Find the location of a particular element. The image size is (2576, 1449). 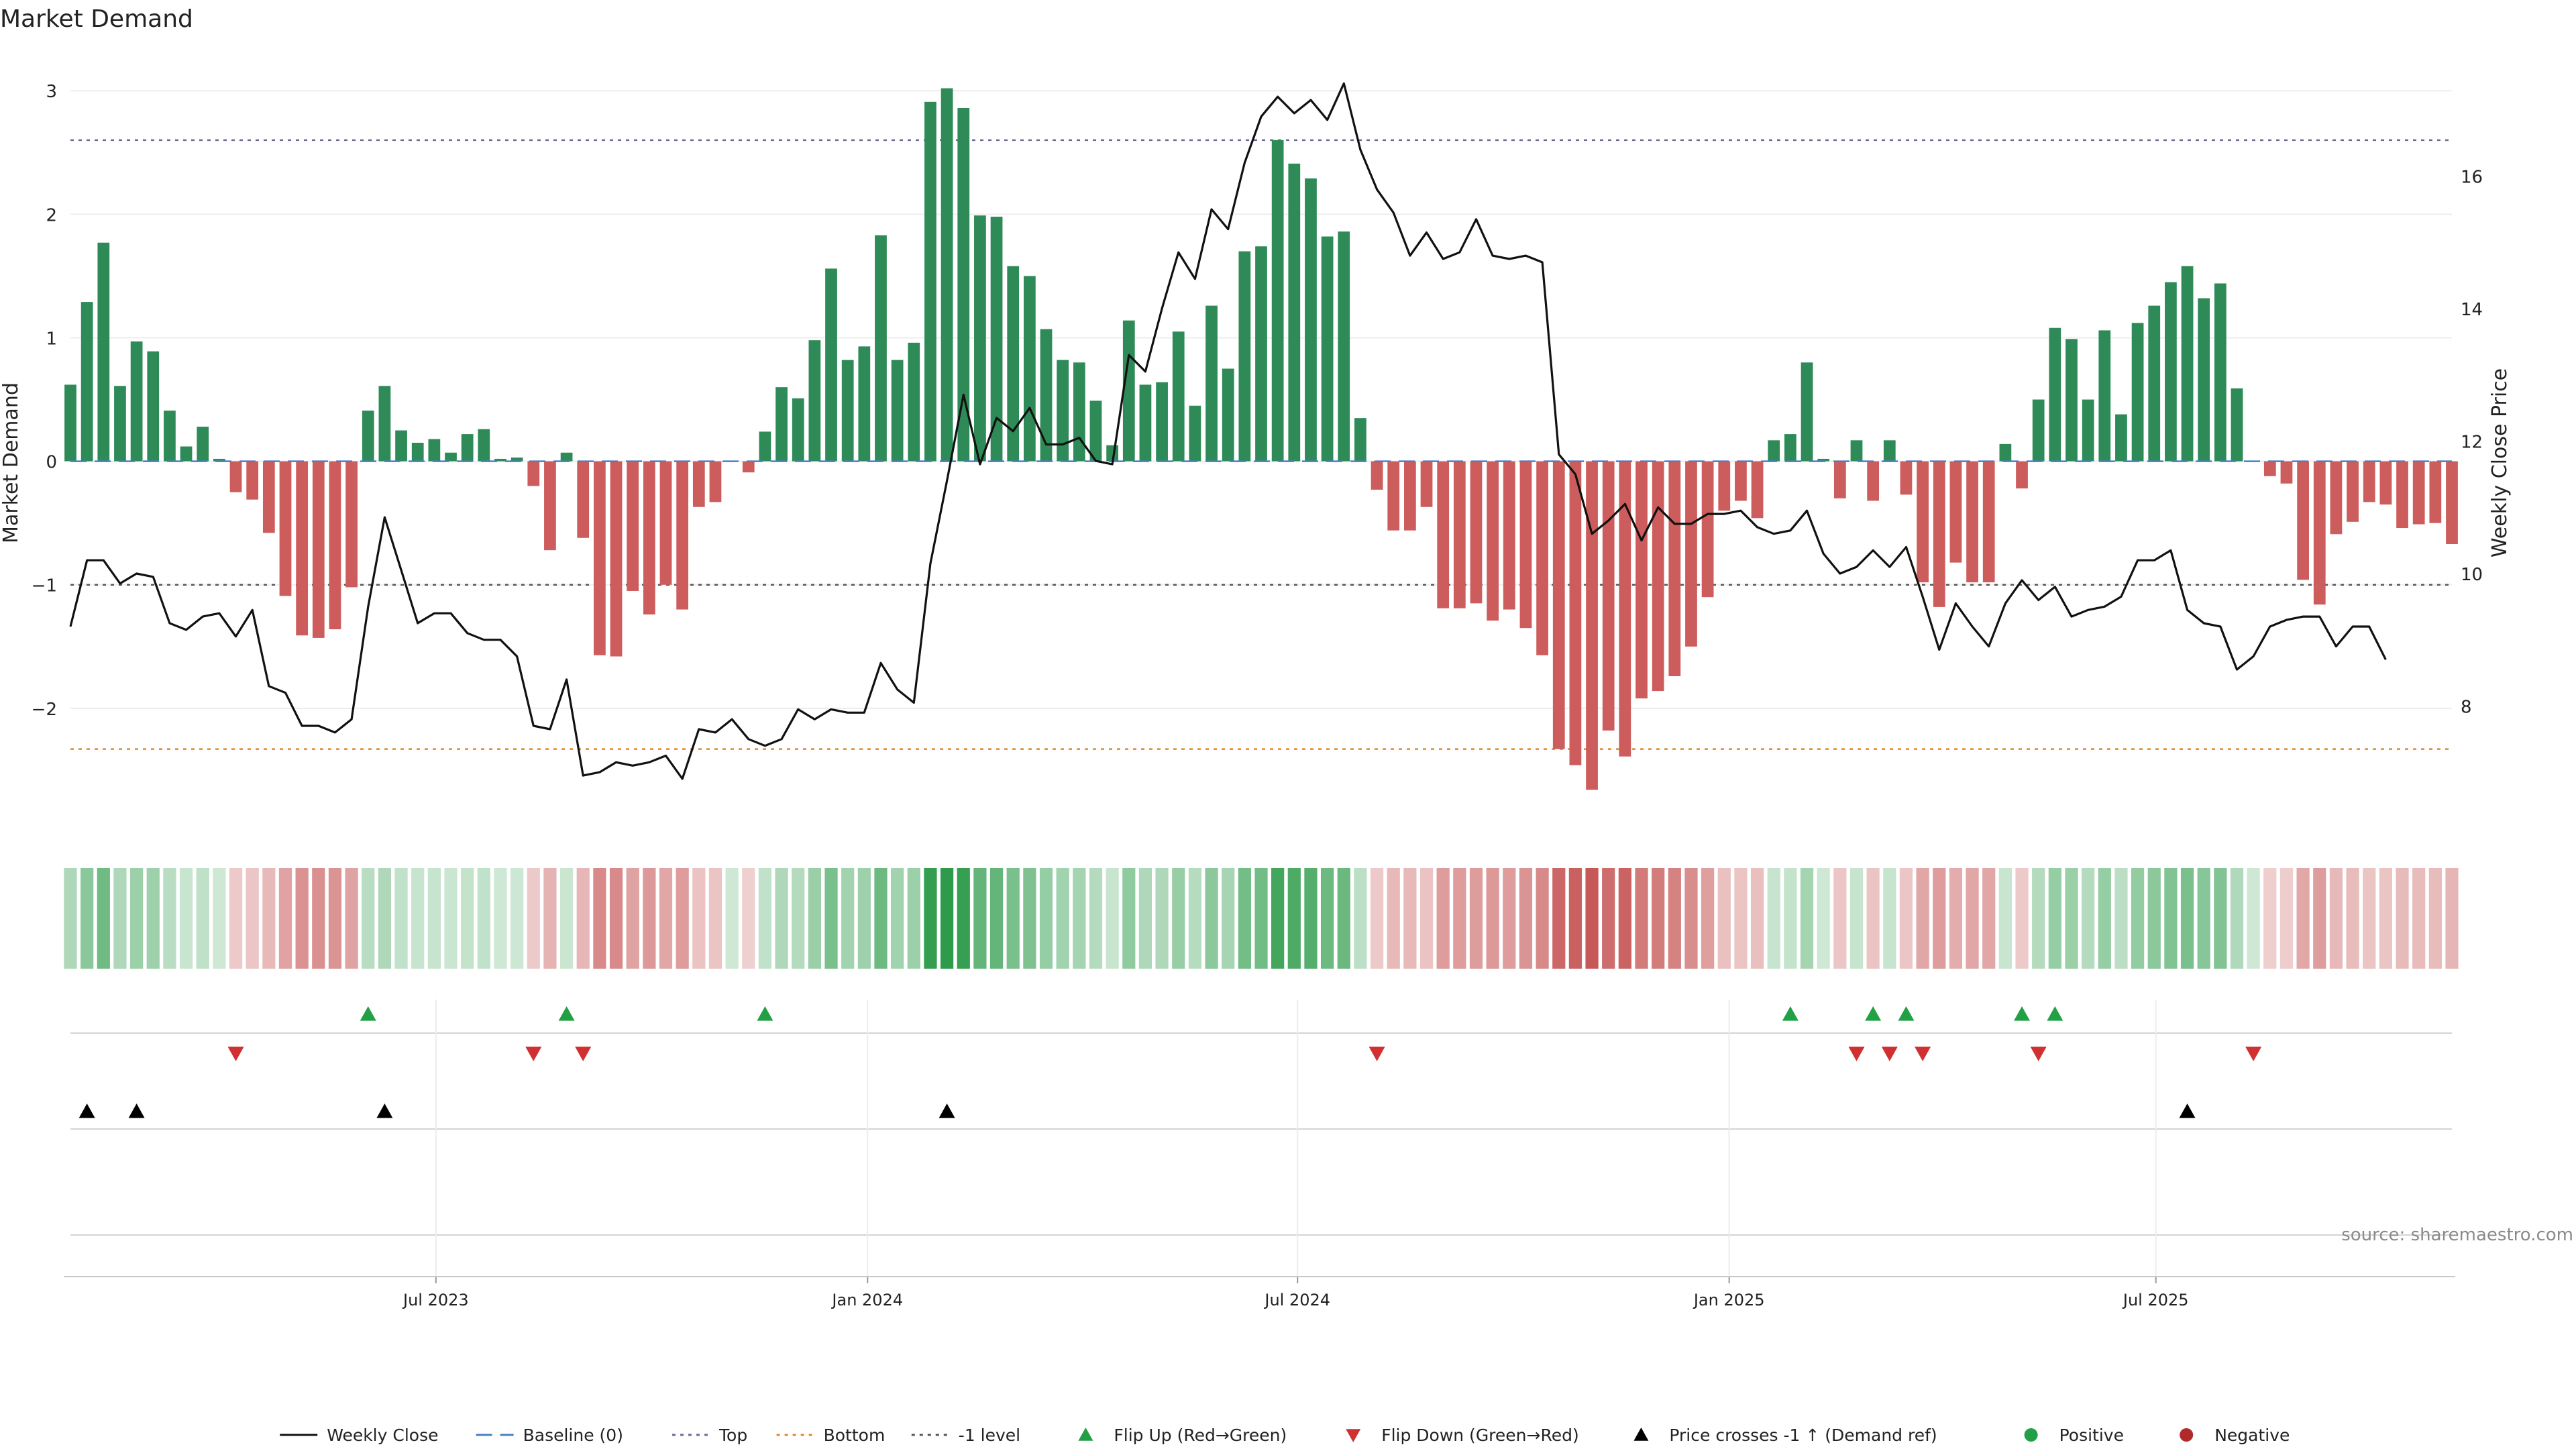

flip-marker-panel is located at coordinates (1261, 1033).